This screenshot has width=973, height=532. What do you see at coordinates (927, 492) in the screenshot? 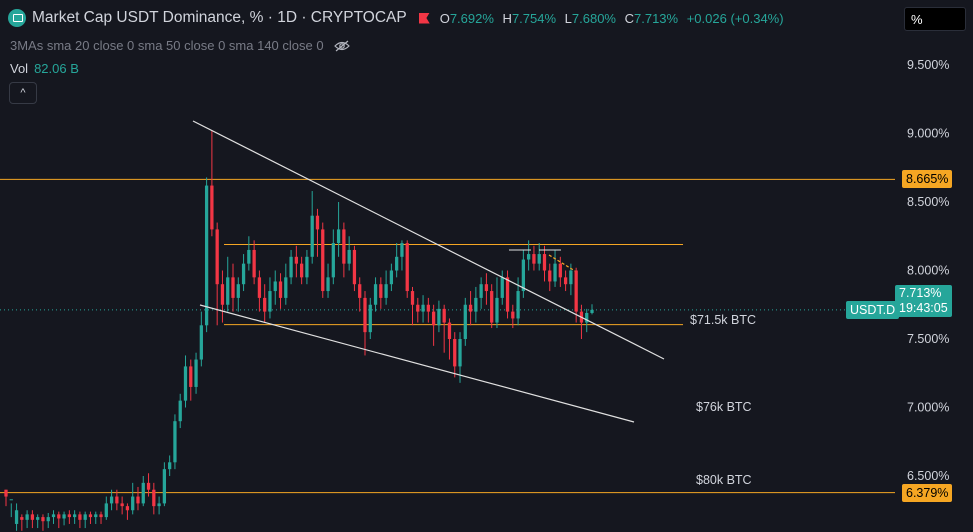
I see `level-price-tag-lower: 6.379%` at bounding box center [927, 492].